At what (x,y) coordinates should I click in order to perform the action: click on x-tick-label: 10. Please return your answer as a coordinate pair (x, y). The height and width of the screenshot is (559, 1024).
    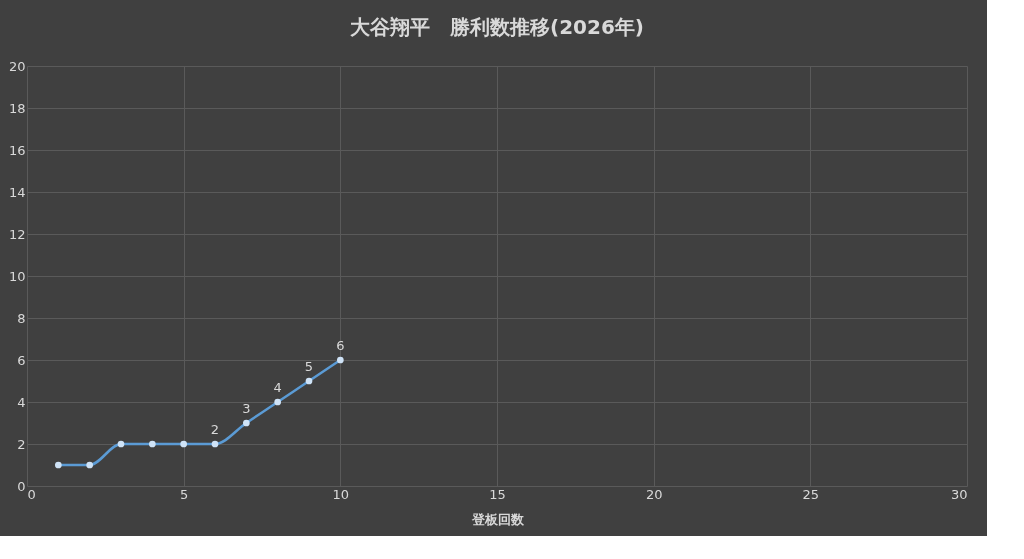
    Looking at the image, I should click on (341, 494).